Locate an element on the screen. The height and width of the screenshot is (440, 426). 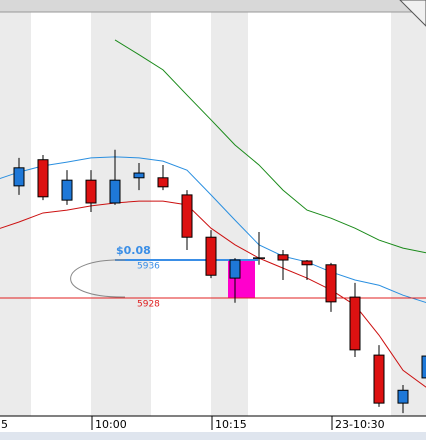
lower-level-label: 5928 is located at coordinates (148, 305).